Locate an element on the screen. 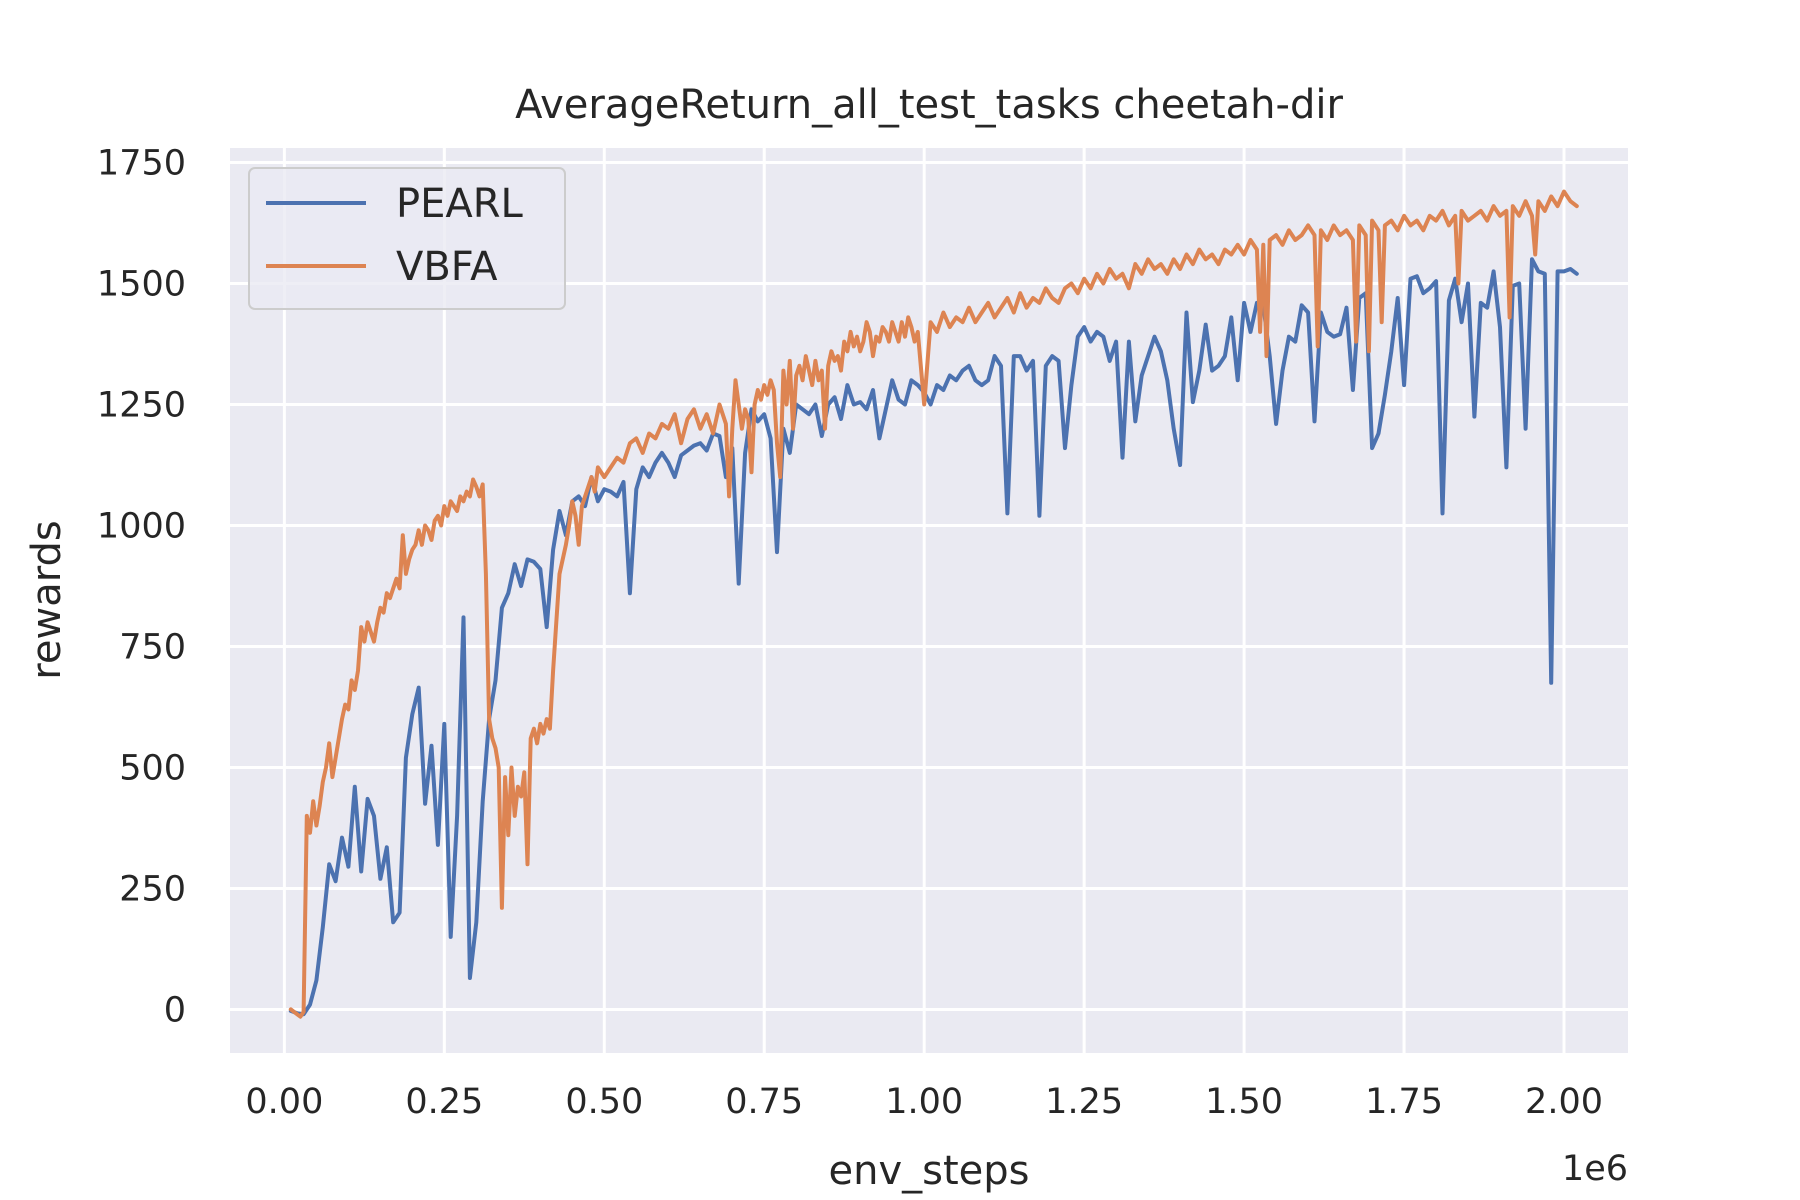 This screenshot has width=1800, height=1200. x-tick-label: 1.75 is located at coordinates (1404, 1102).